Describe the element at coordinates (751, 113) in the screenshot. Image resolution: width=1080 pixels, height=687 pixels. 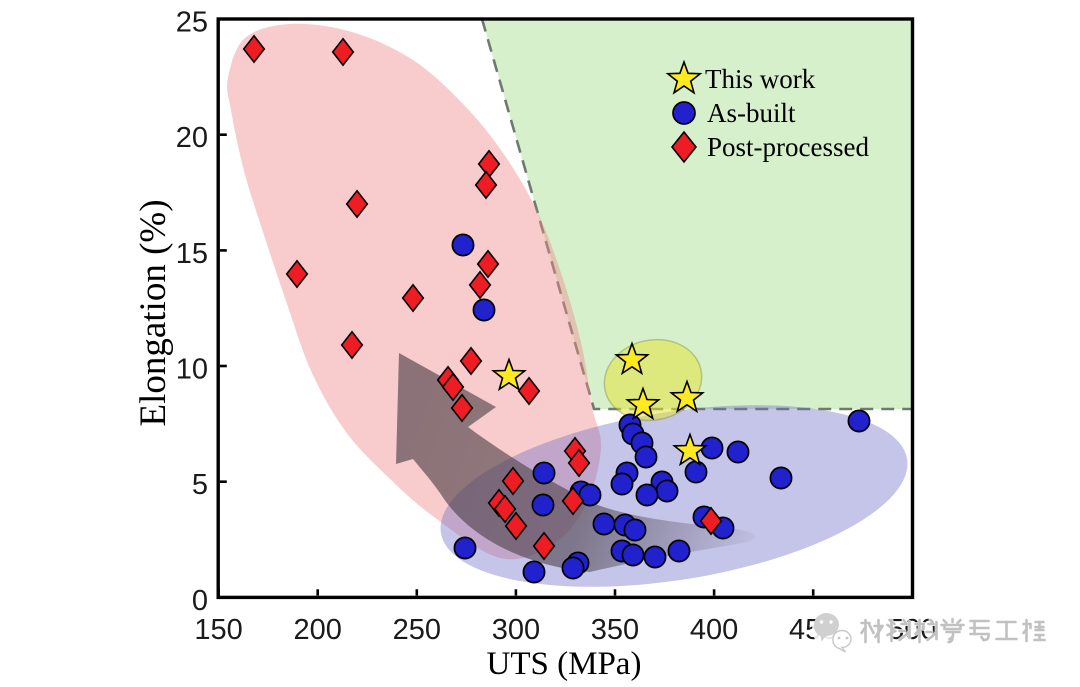
I see `svg-text: As-built` at that location.